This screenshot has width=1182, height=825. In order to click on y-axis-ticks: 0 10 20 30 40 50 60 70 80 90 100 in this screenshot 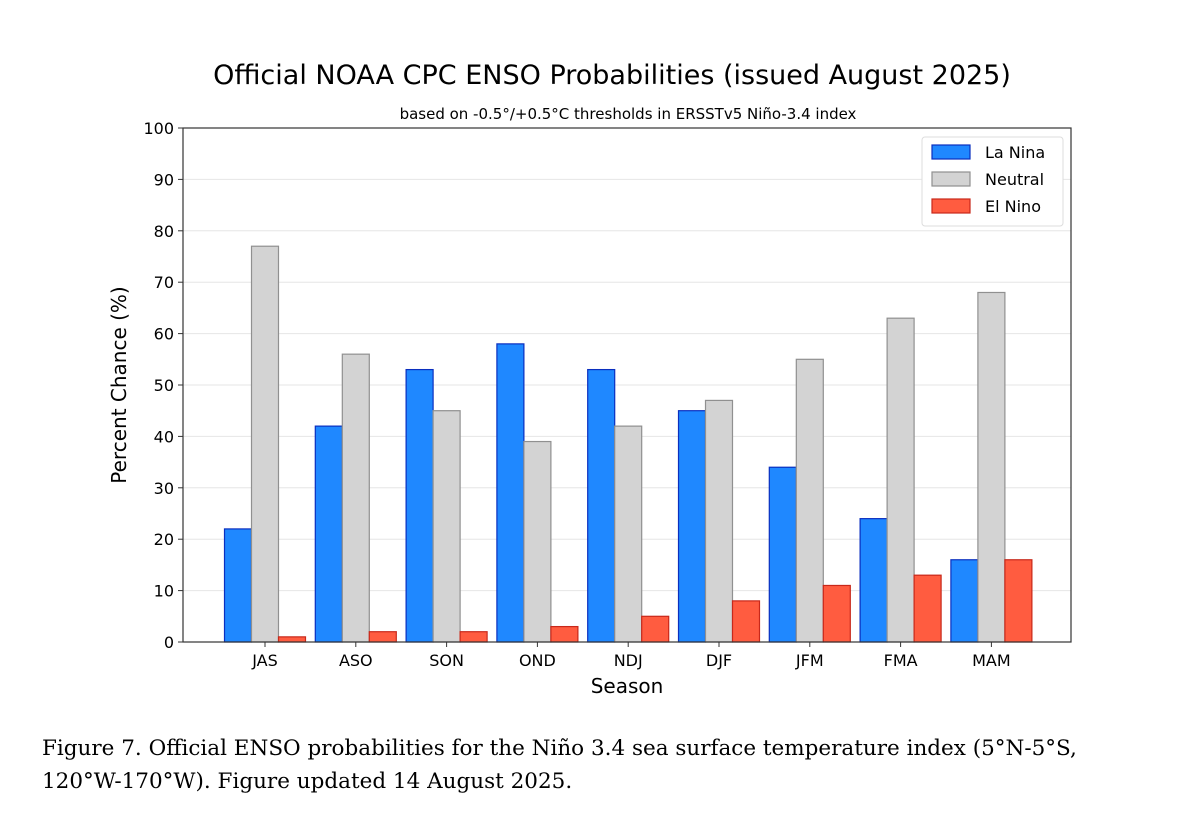, I will do `click(163, 385)`.